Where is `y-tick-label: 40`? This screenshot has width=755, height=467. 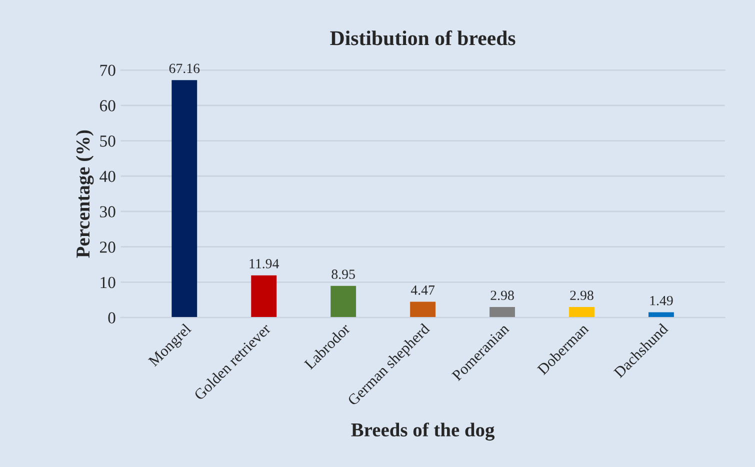
y-tick-label: 40 is located at coordinates (108, 176).